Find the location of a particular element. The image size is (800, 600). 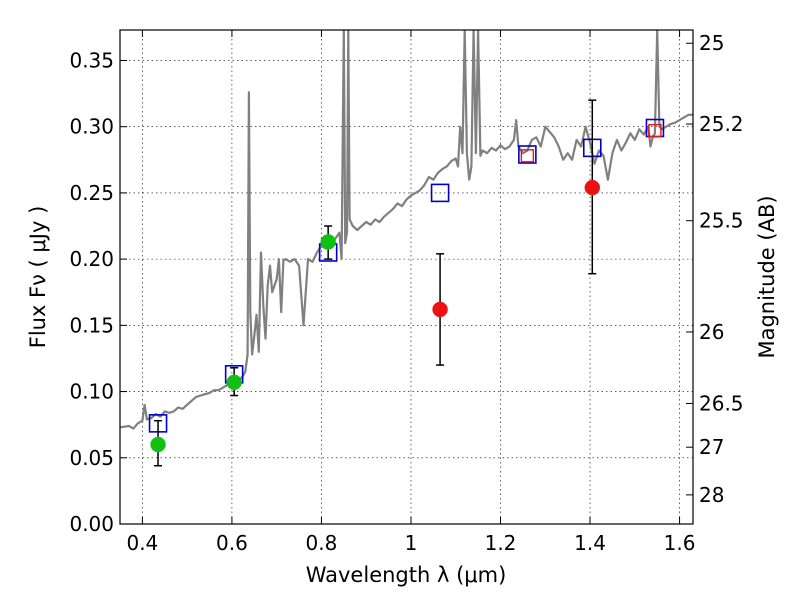

right-tick-label: 26 is located at coordinates (711, 332).